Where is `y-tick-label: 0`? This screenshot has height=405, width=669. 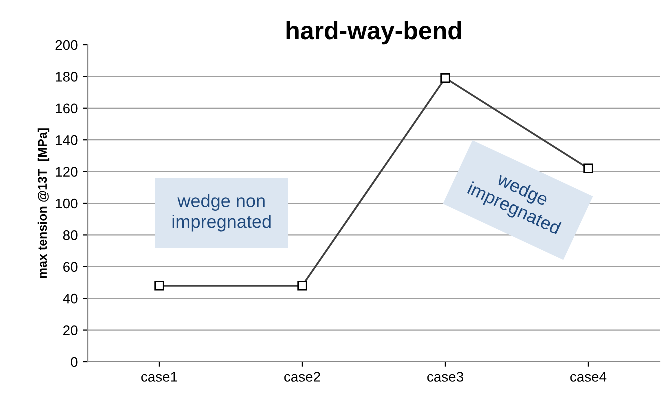
y-tick-label: 0 is located at coordinates (74, 362).